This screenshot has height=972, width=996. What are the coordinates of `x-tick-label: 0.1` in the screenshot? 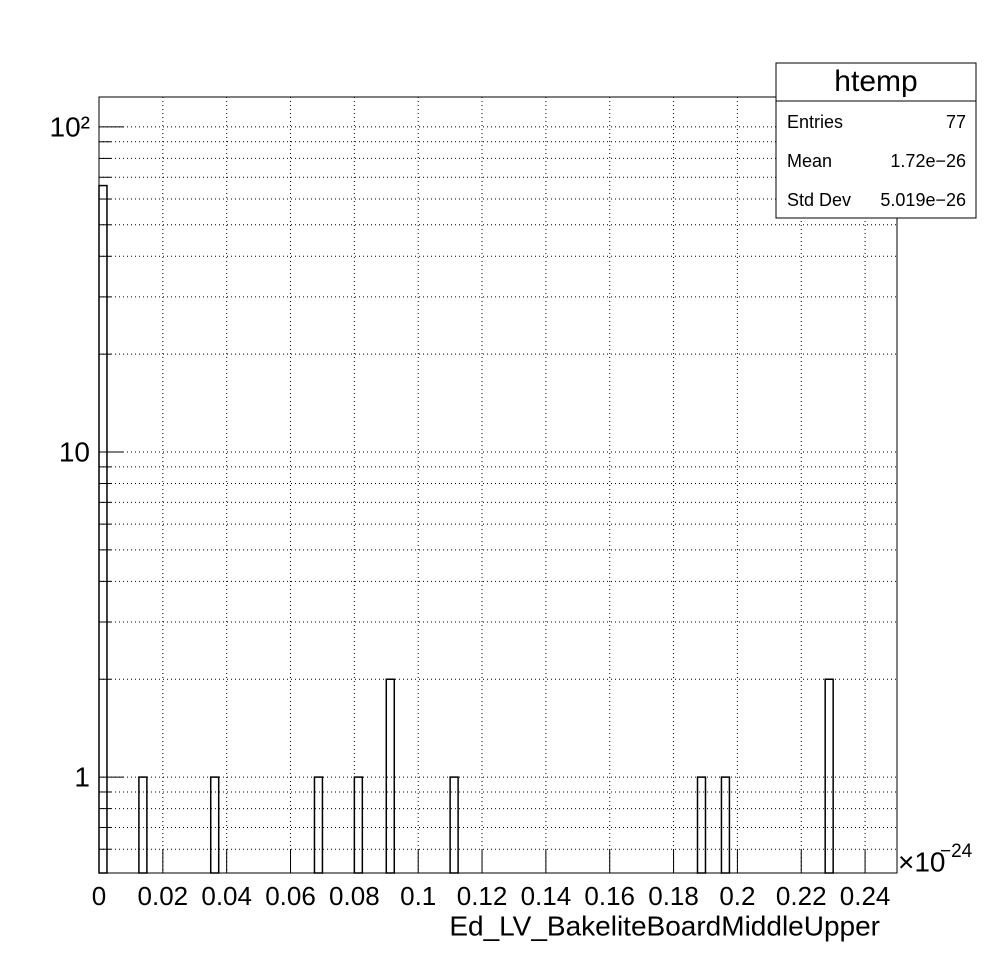 It's located at (418, 896).